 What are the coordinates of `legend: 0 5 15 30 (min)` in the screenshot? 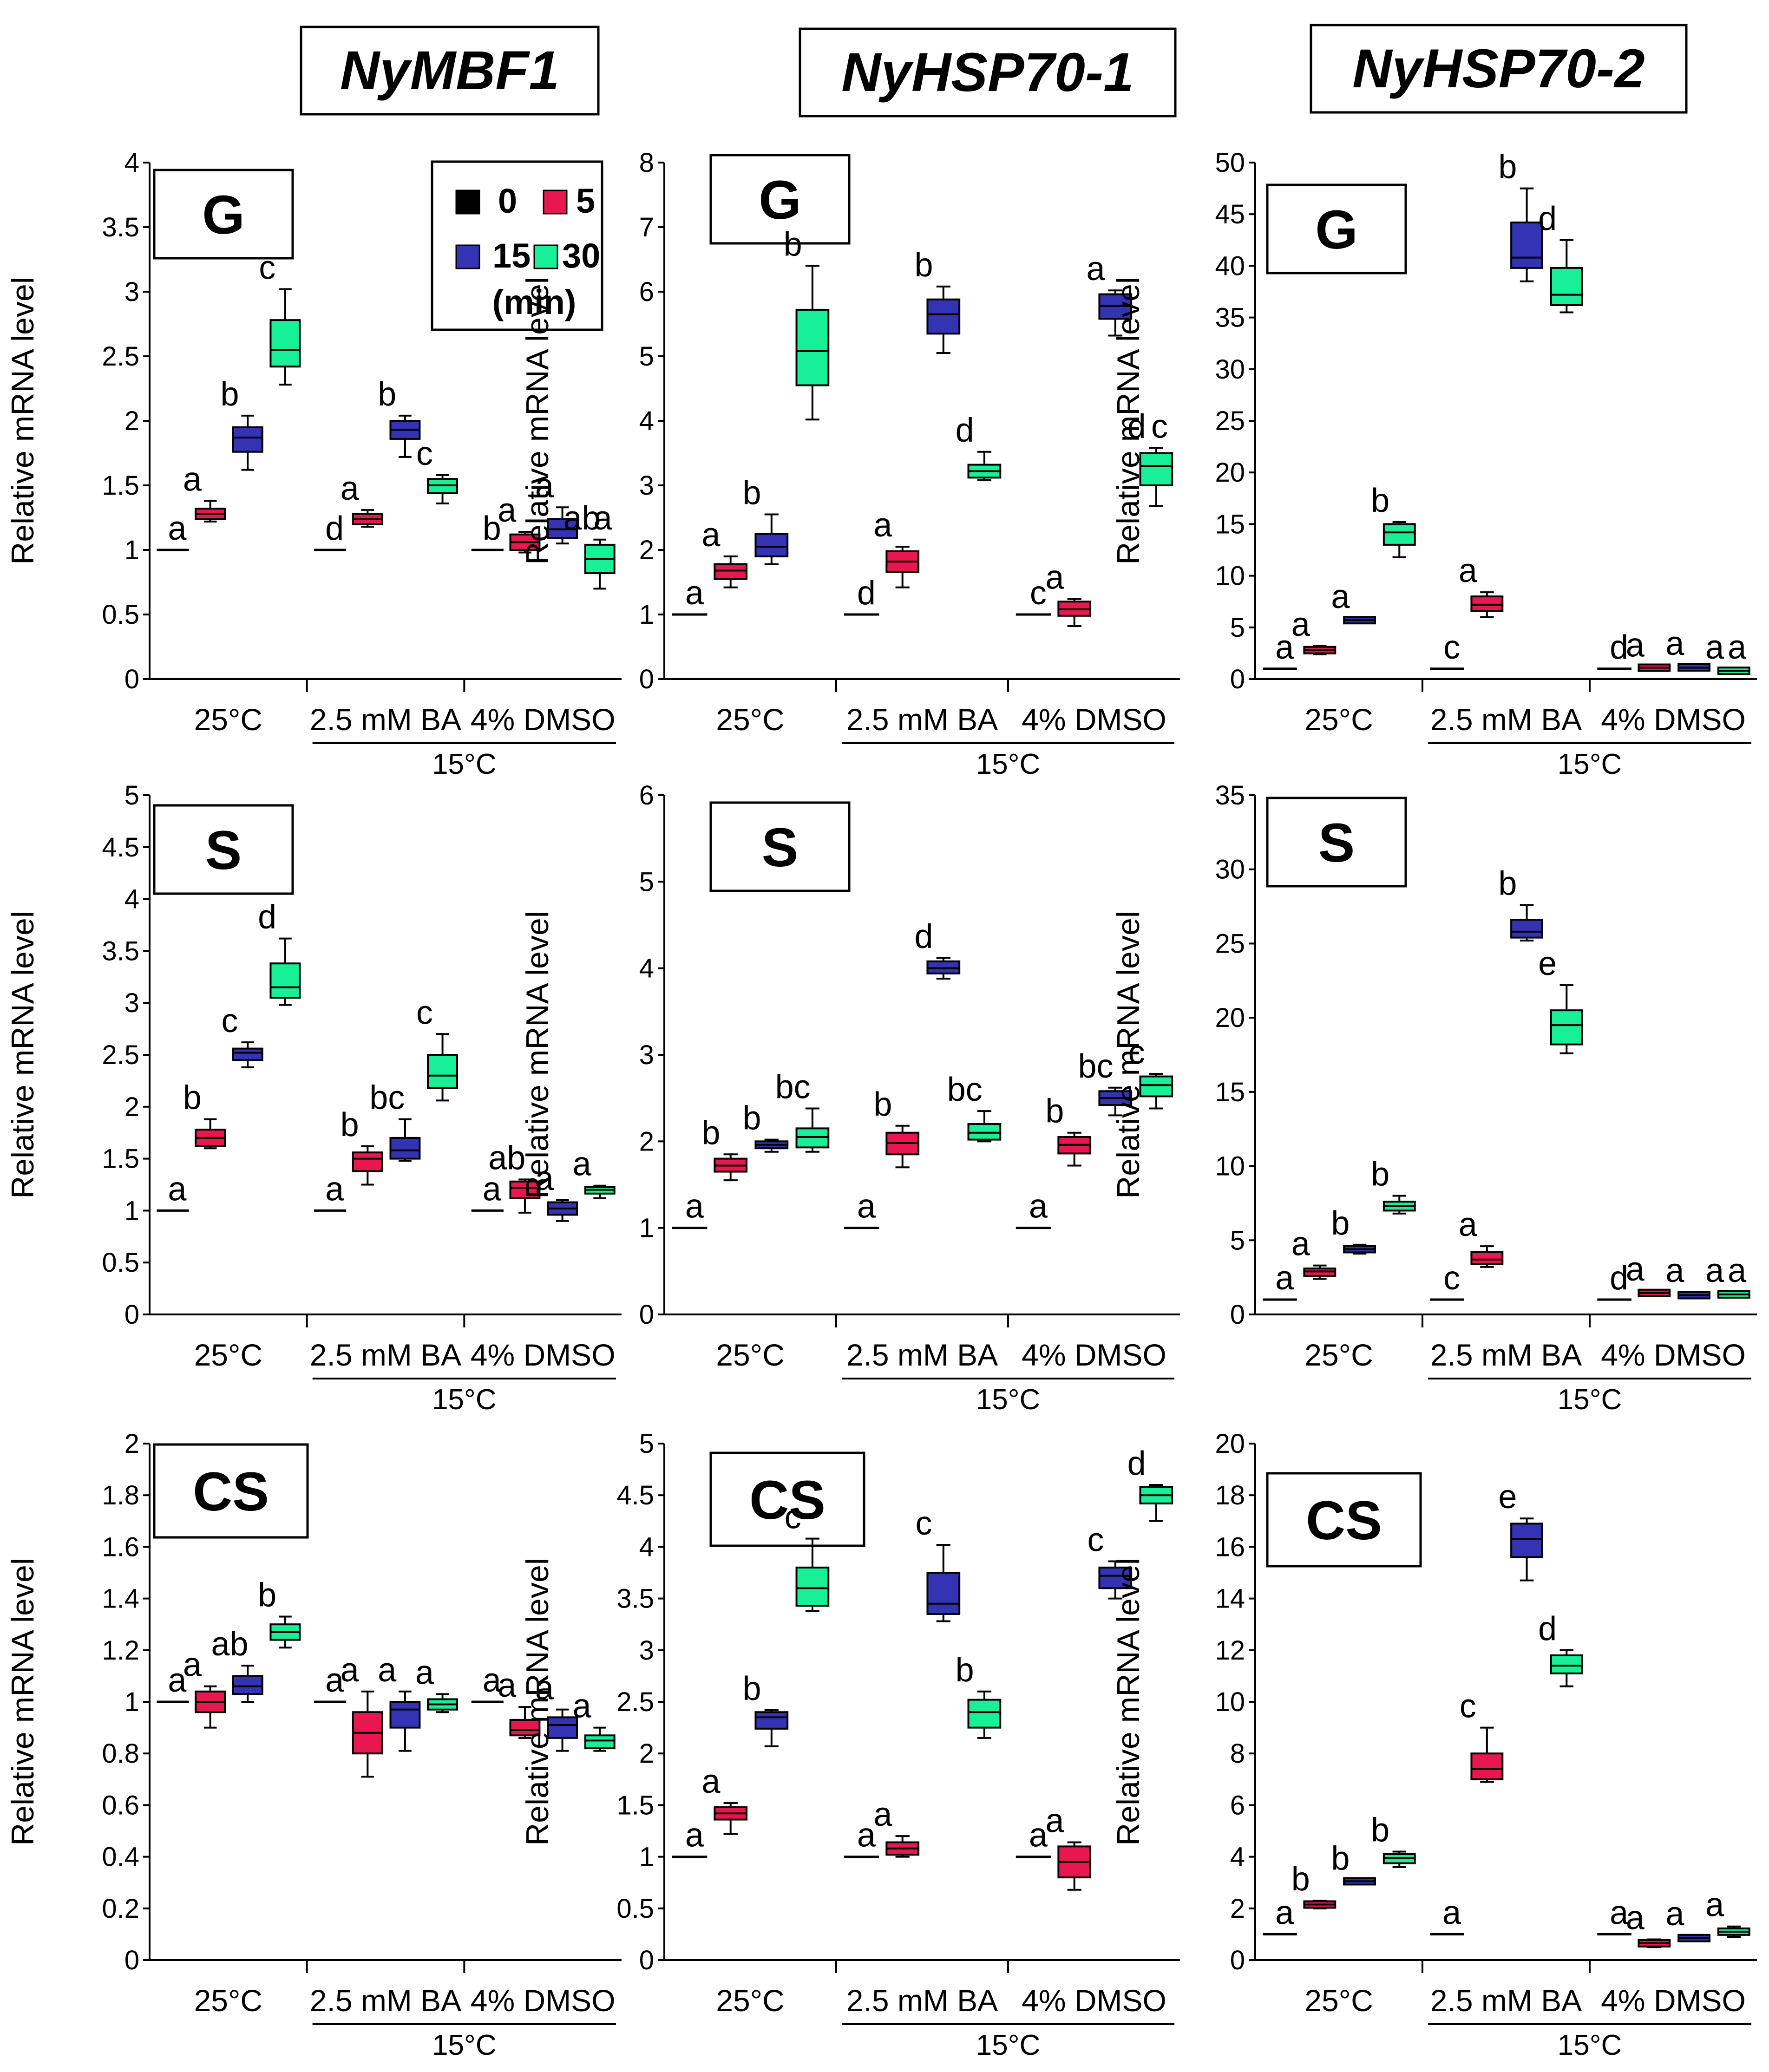 It's located at (517, 245).